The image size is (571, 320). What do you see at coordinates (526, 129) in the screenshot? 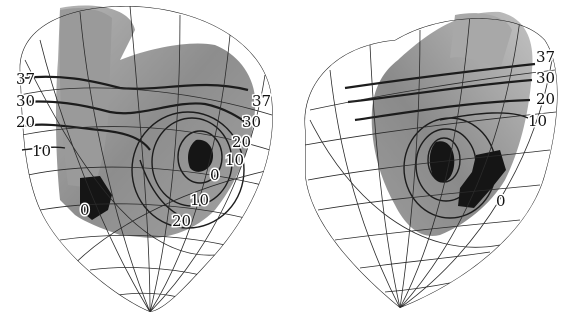
I see `right-isochrone-labels: 37 30 20 10 0` at bounding box center [526, 129].